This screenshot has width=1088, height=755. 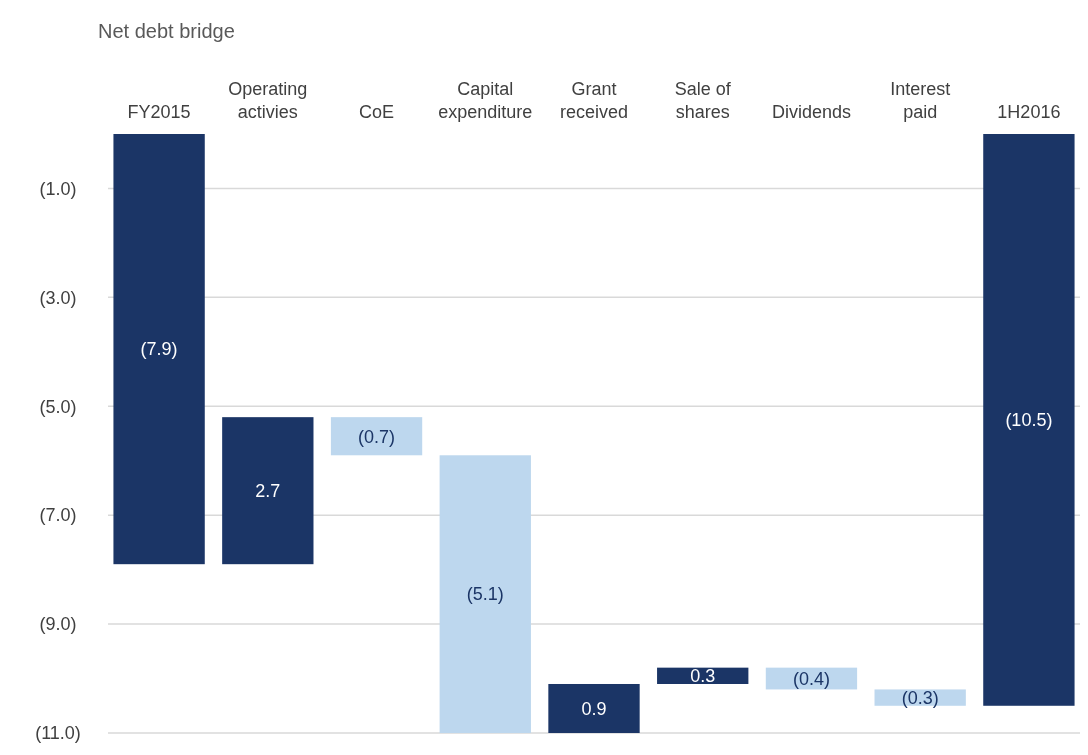 I want to click on chart-title: Net debt bridge, so click(x=166, y=31).